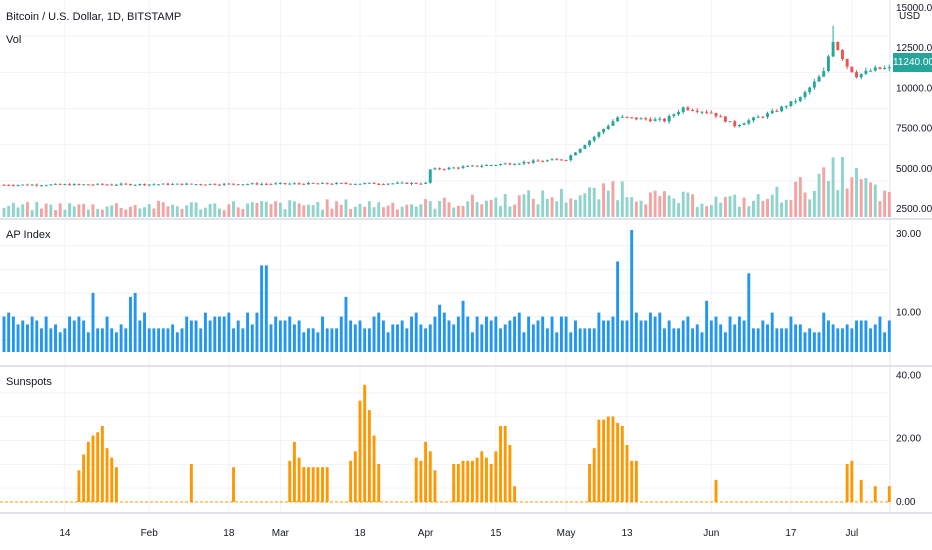 The width and height of the screenshot is (932, 550). I want to click on ap-index-label: AP Index, so click(28, 235).